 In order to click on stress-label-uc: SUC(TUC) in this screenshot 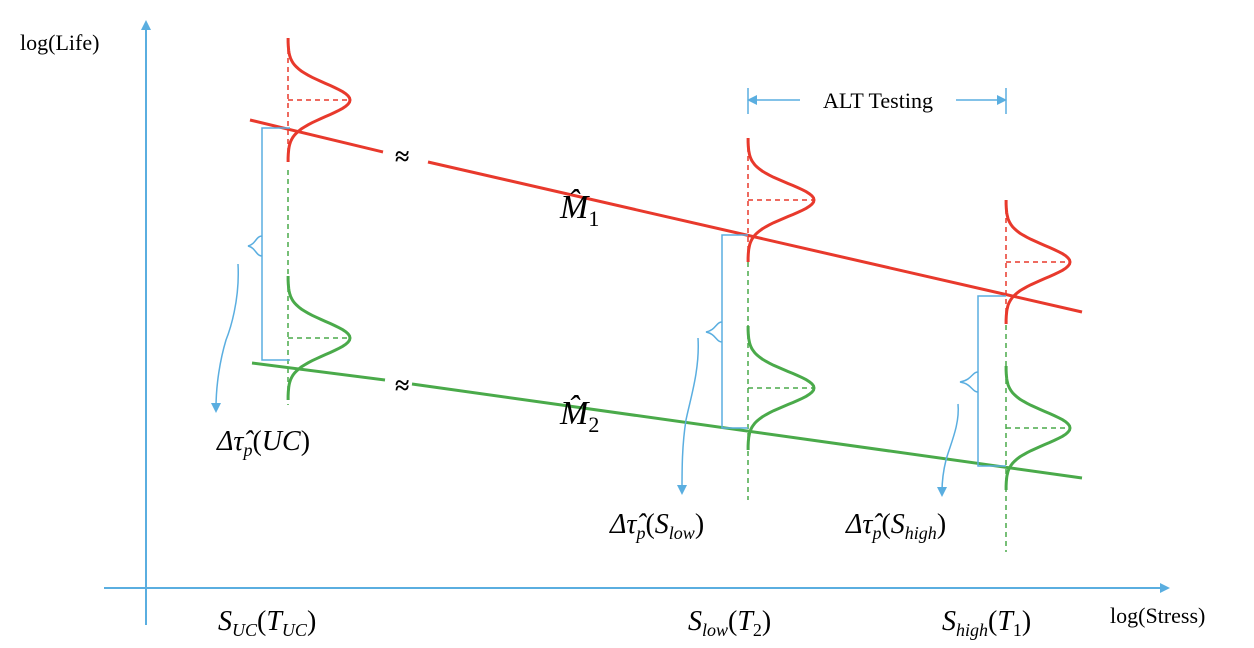, I will do `click(267, 623)`.